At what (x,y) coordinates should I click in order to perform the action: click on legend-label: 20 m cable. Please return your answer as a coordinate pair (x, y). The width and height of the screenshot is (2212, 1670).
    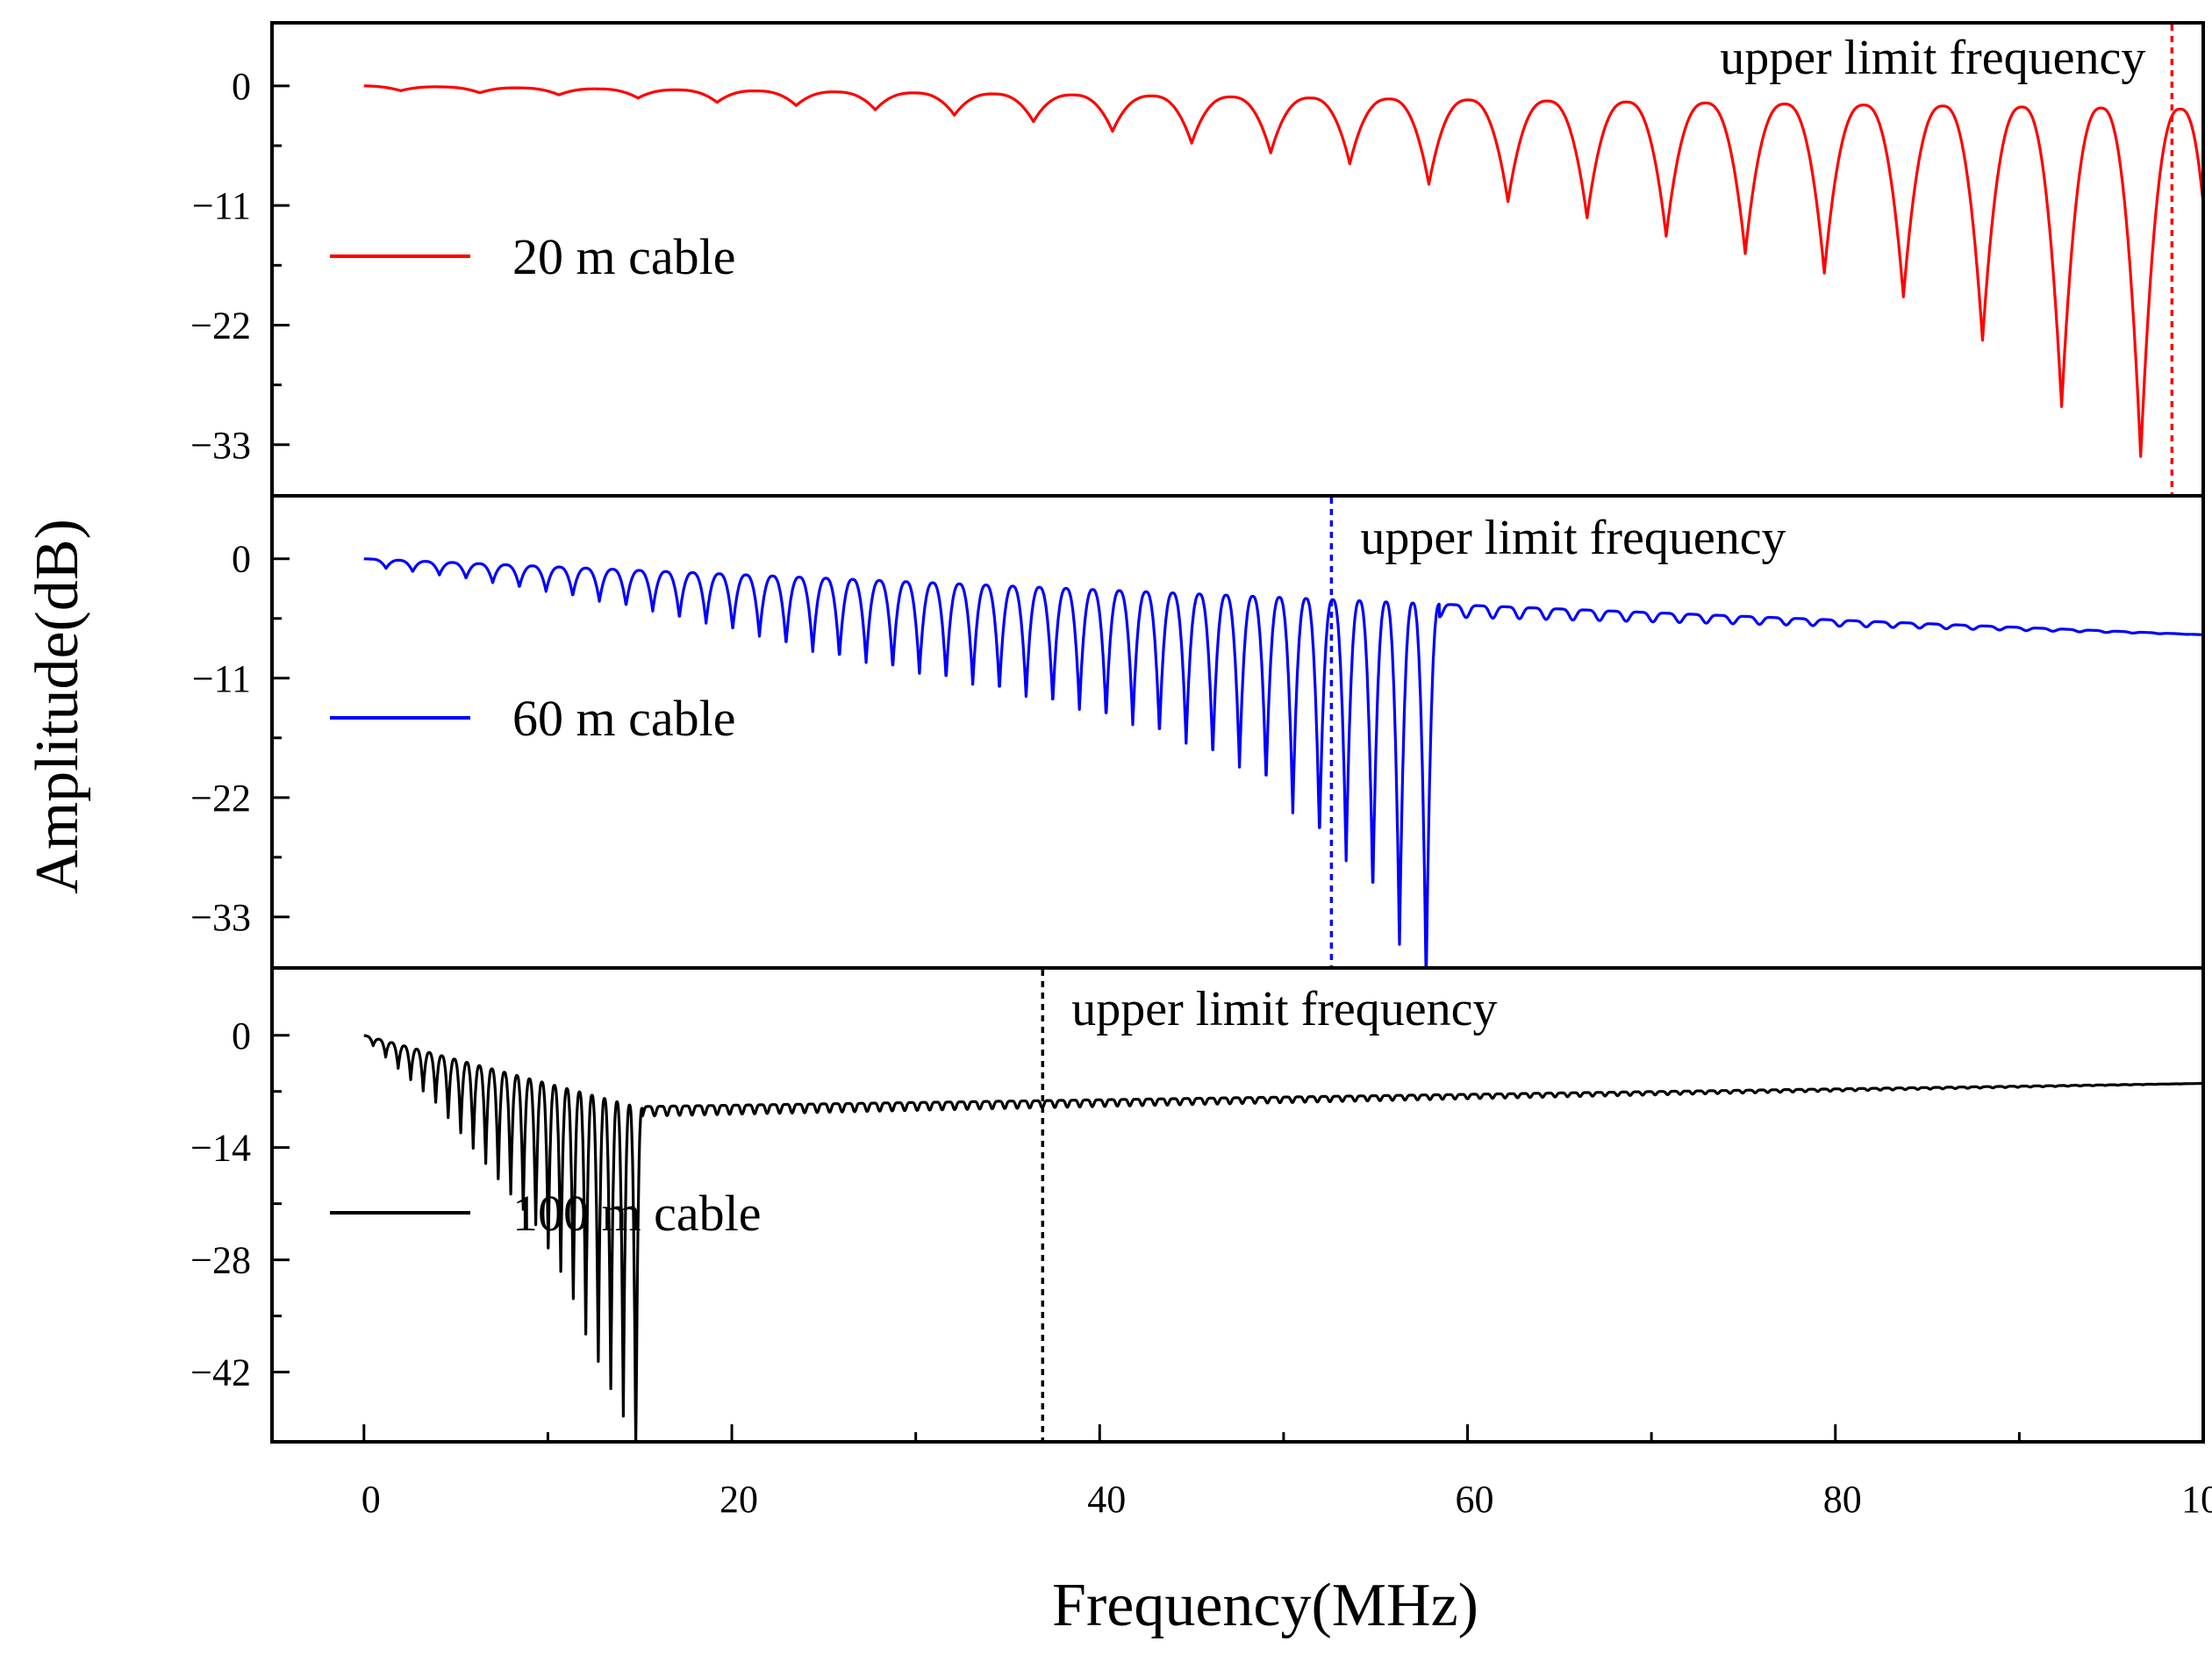
    Looking at the image, I should click on (623, 256).